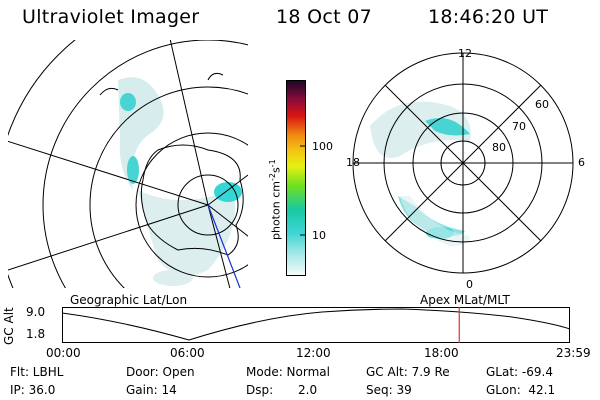 Image resolution: width=600 pixels, height=400 pixels. I want to click on altitude-curve, so click(316, 324).